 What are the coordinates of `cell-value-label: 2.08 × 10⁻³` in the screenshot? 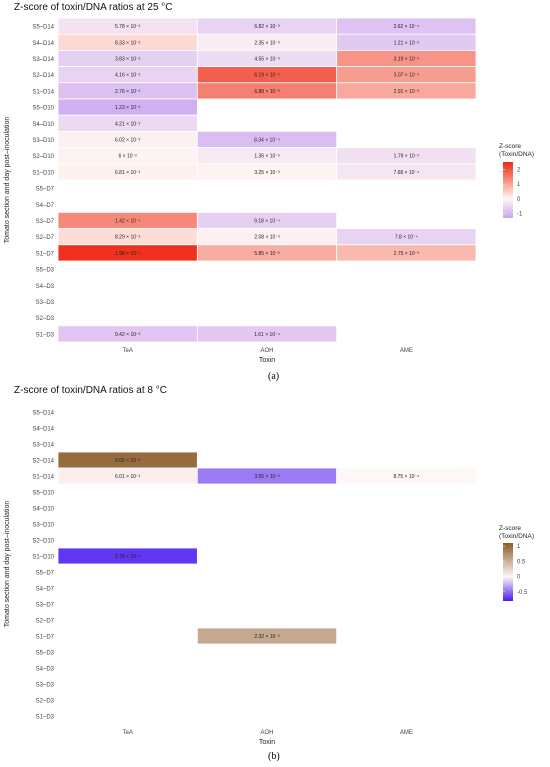 It's located at (267, 238).